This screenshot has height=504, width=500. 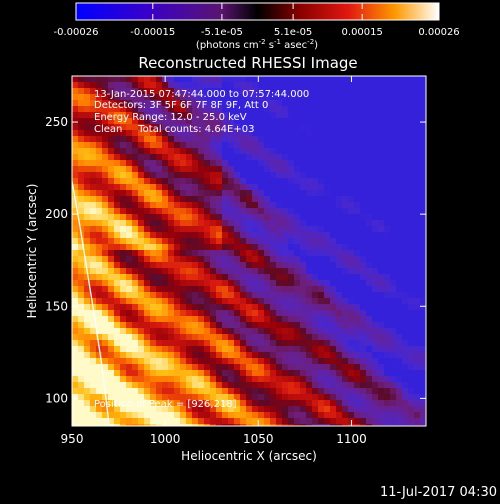 I want to click on x-tick-label: 1000, so click(x=165, y=439).